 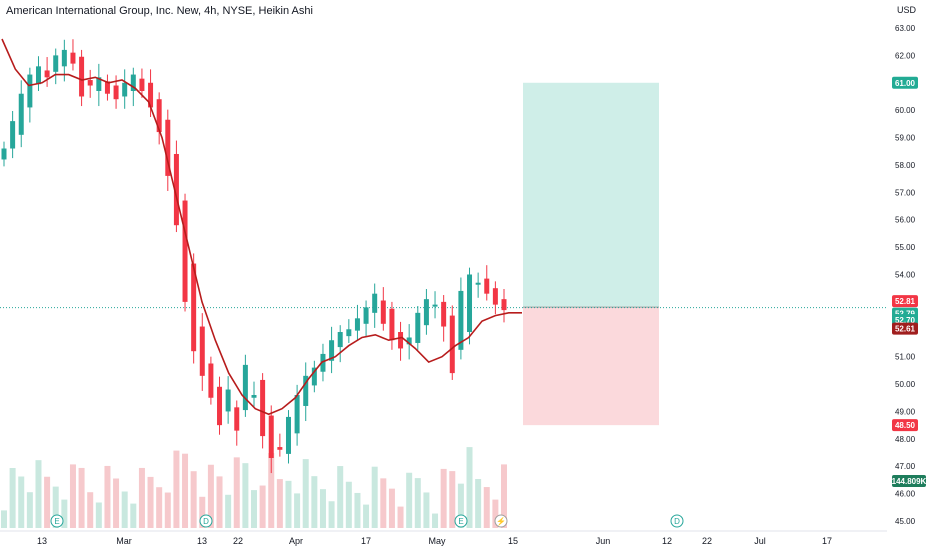 What do you see at coordinates (905, 138) in the screenshot?
I see `y-tick-label: 59.00` at bounding box center [905, 138].